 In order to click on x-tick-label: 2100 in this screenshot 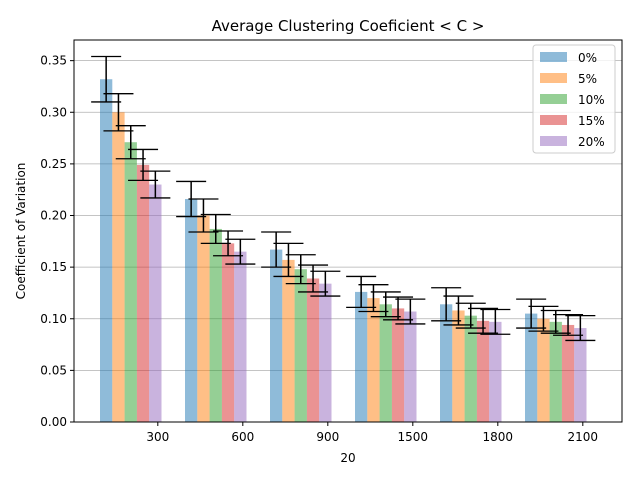, I will do `click(583, 437)`.